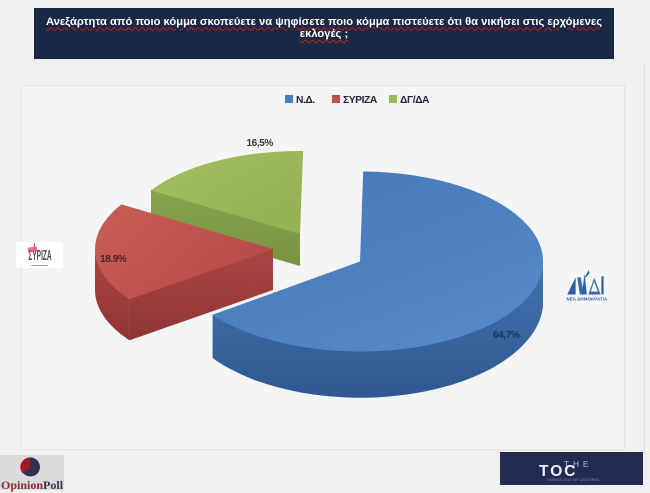  I want to click on svg-text: 64,7%, so click(506, 335).